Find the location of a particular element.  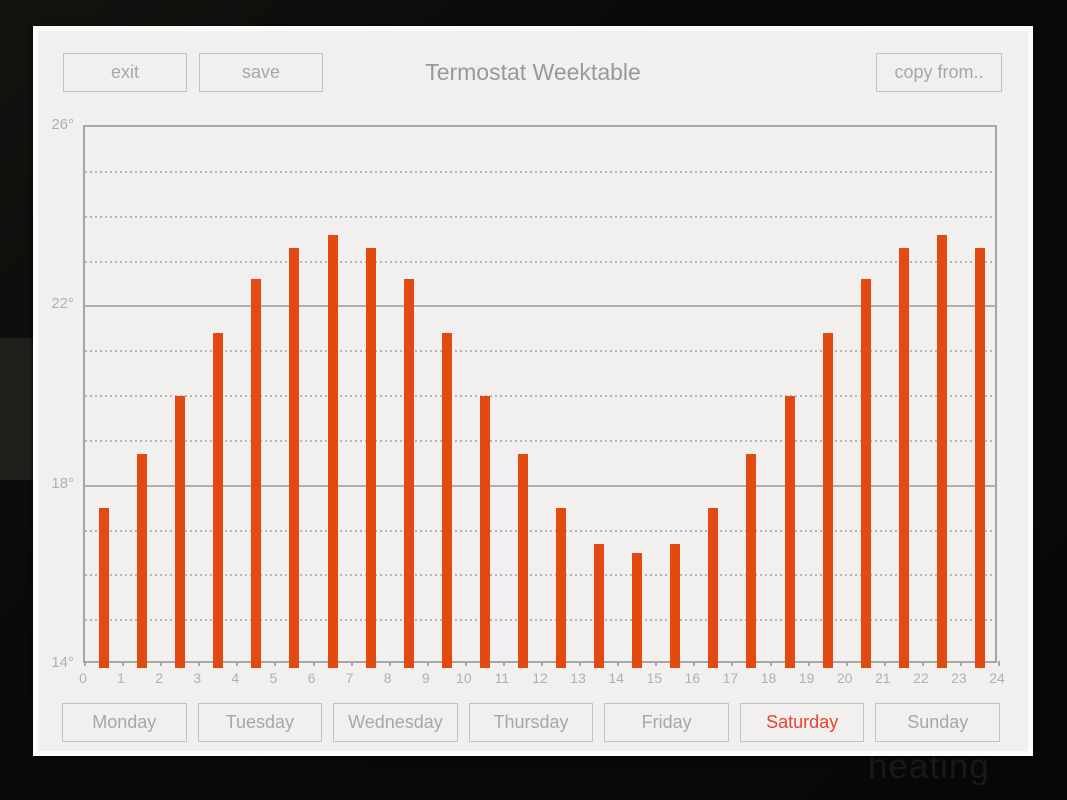

x-axis-label: 15 is located at coordinates (654, 678).